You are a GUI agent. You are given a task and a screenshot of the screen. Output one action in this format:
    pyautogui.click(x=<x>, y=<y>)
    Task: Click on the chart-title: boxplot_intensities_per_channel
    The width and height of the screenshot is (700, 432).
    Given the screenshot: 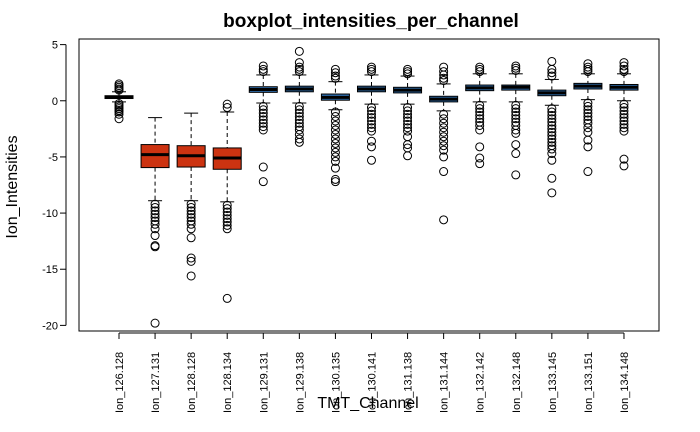 What is the action you would take?
    pyautogui.click(x=371, y=21)
    